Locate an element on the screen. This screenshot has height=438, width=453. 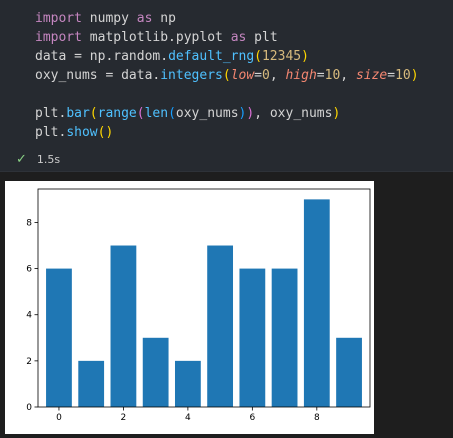
code-token: range is located at coordinates (117, 113).